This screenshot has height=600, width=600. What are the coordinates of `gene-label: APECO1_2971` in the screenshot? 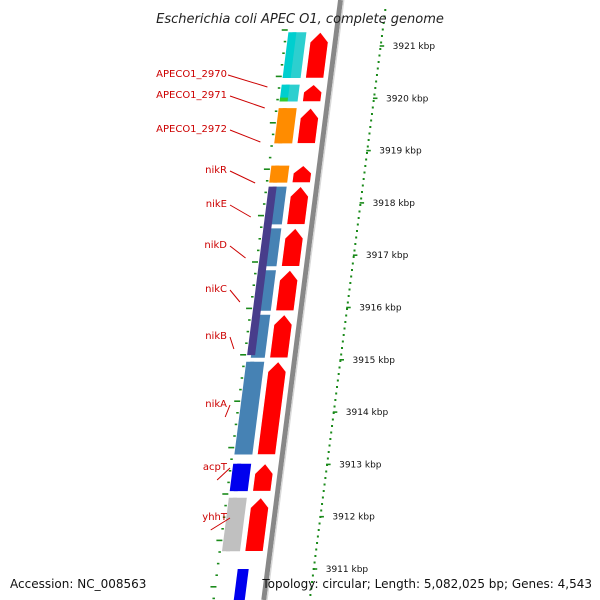 It's located at (191, 95).